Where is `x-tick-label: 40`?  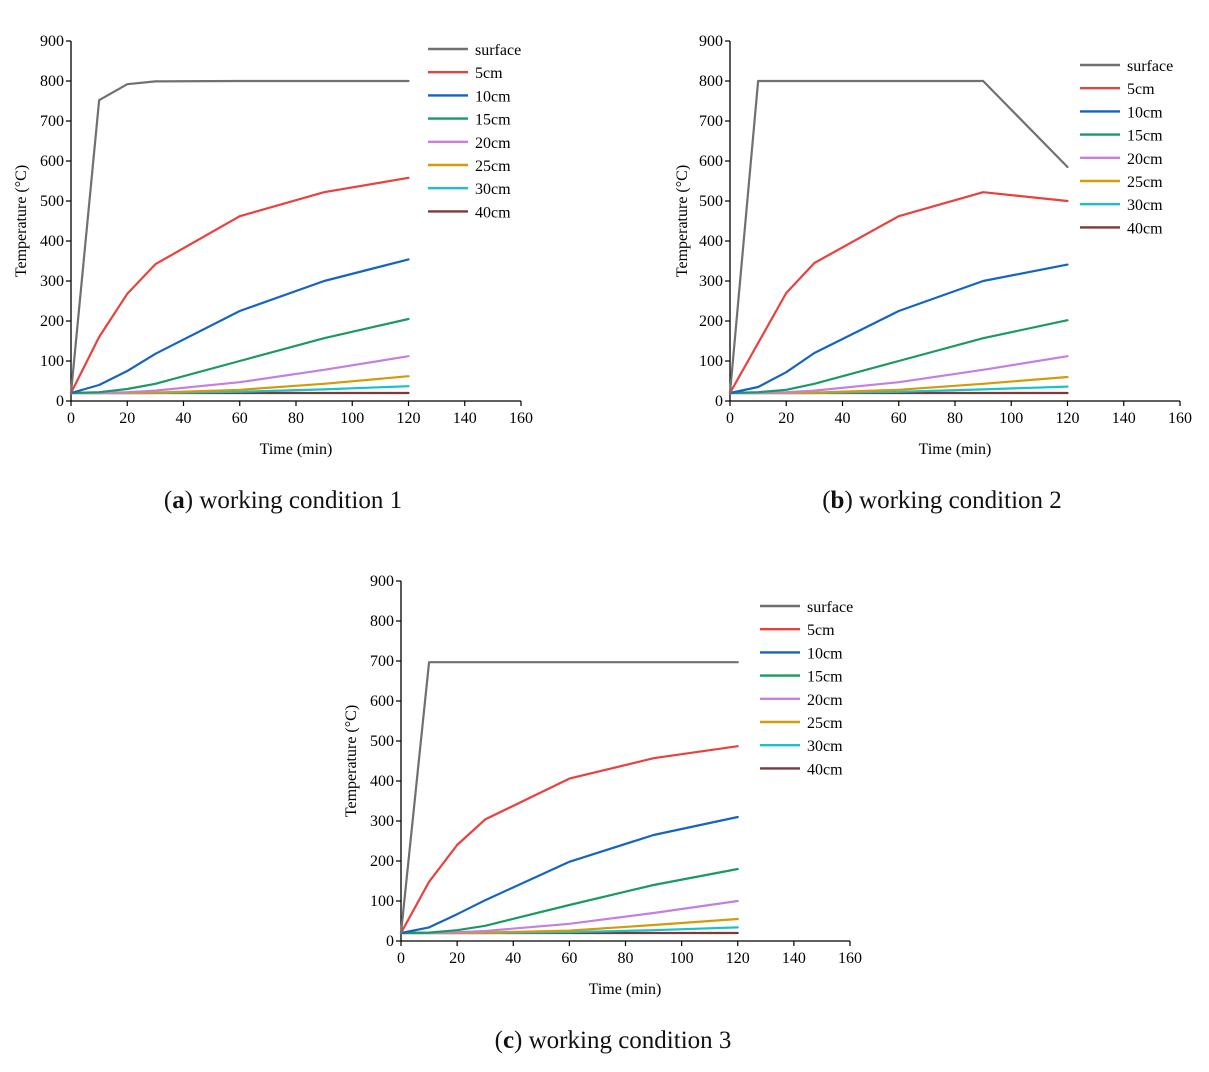
x-tick-label: 40 is located at coordinates (843, 418).